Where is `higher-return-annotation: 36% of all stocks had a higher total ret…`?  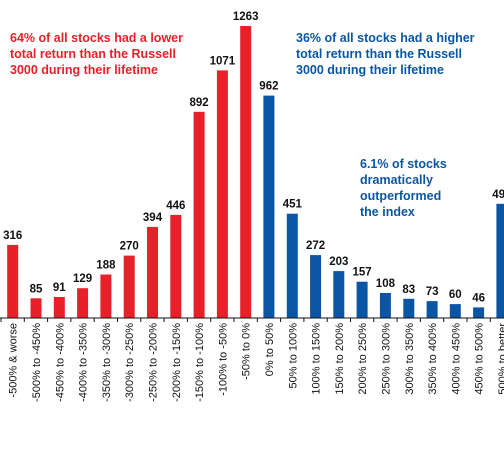
higher-return-annotation: 36% of all stocks had a higher total ret… is located at coordinates (385, 54).